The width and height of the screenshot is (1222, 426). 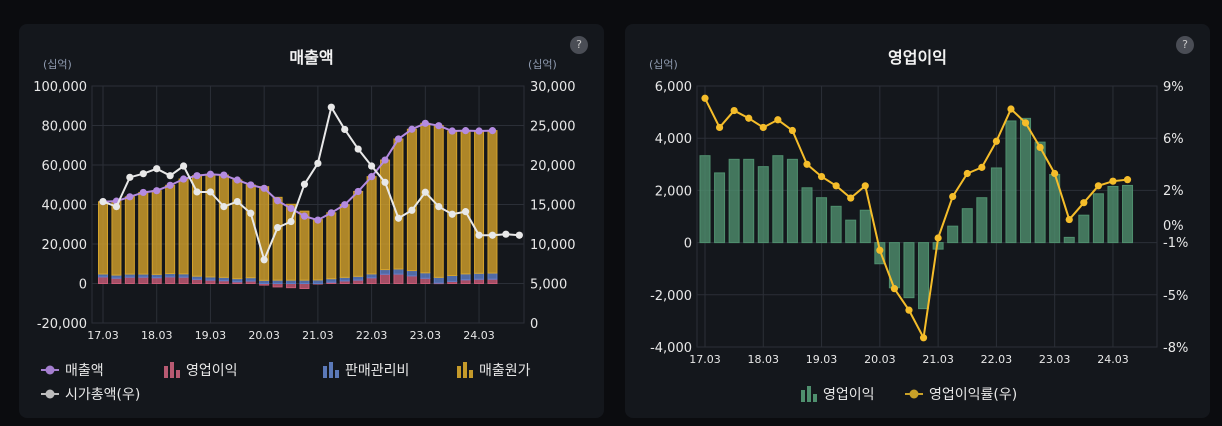 I want to click on legend-item: 영업이익률(우), so click(x=961, y=394).